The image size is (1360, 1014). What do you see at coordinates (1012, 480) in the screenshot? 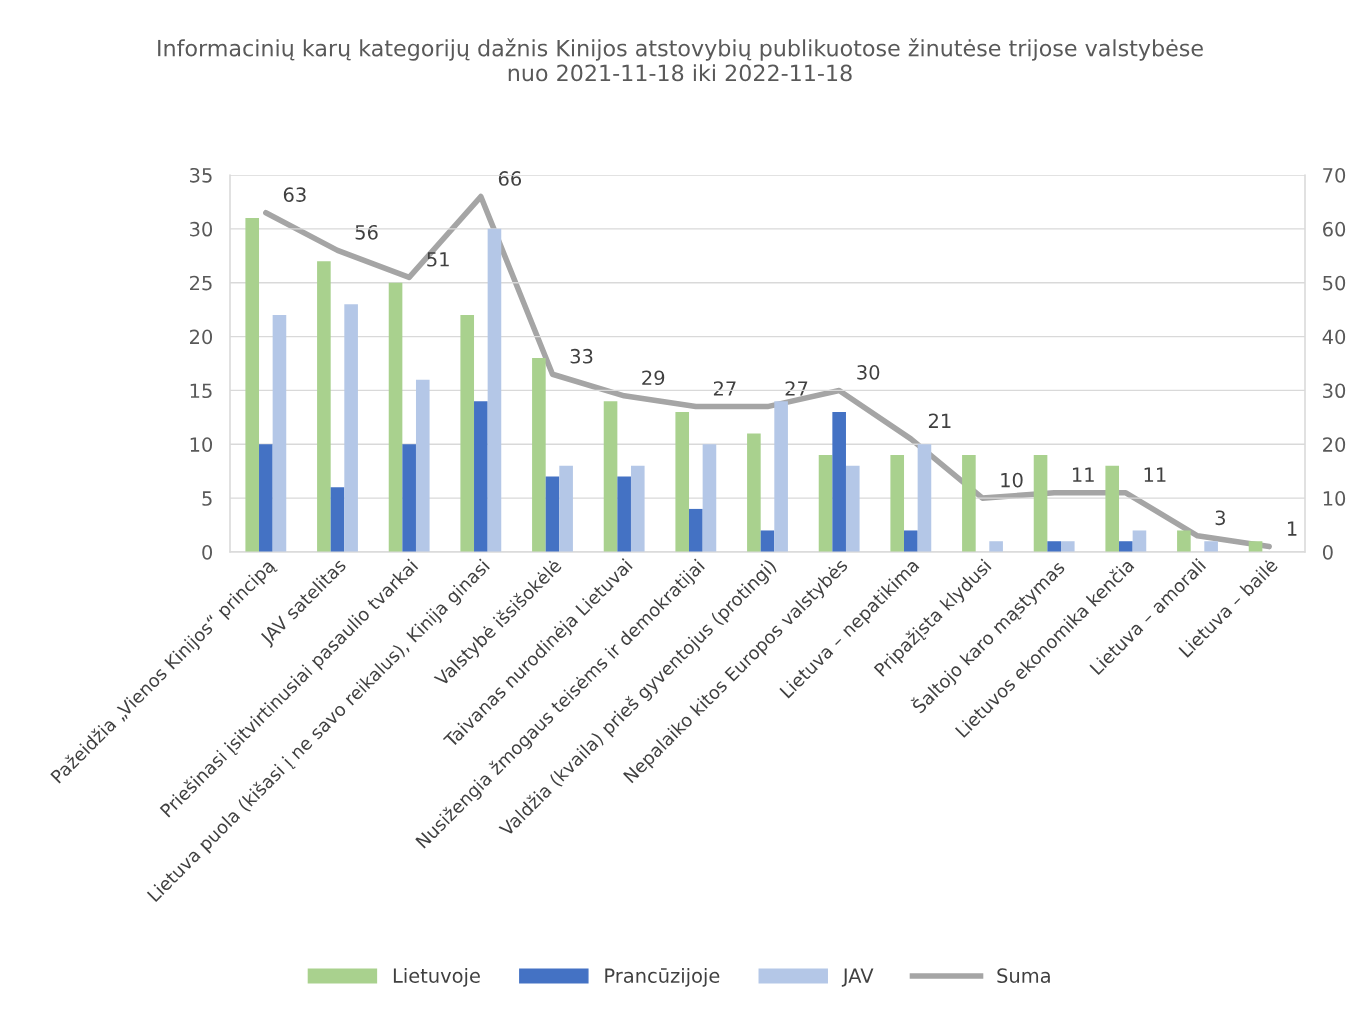
I see `data-label: 10` at bounding box center [1012, 480].